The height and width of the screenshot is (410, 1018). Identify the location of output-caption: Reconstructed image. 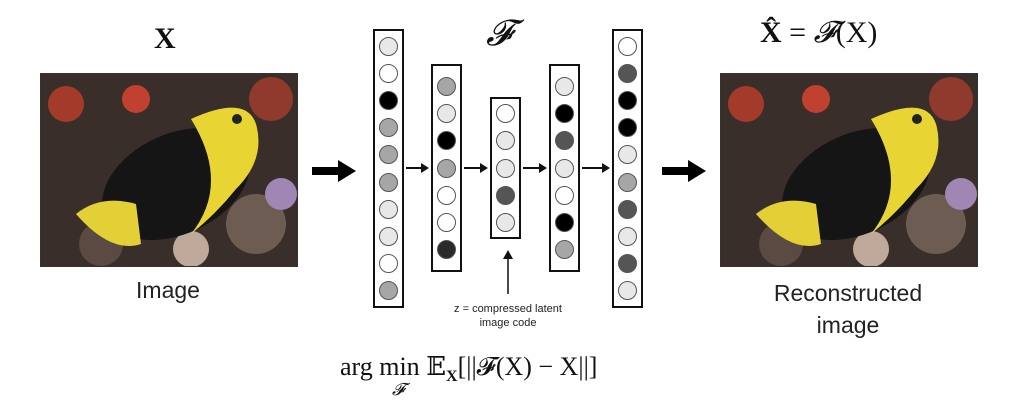
(848, 309).